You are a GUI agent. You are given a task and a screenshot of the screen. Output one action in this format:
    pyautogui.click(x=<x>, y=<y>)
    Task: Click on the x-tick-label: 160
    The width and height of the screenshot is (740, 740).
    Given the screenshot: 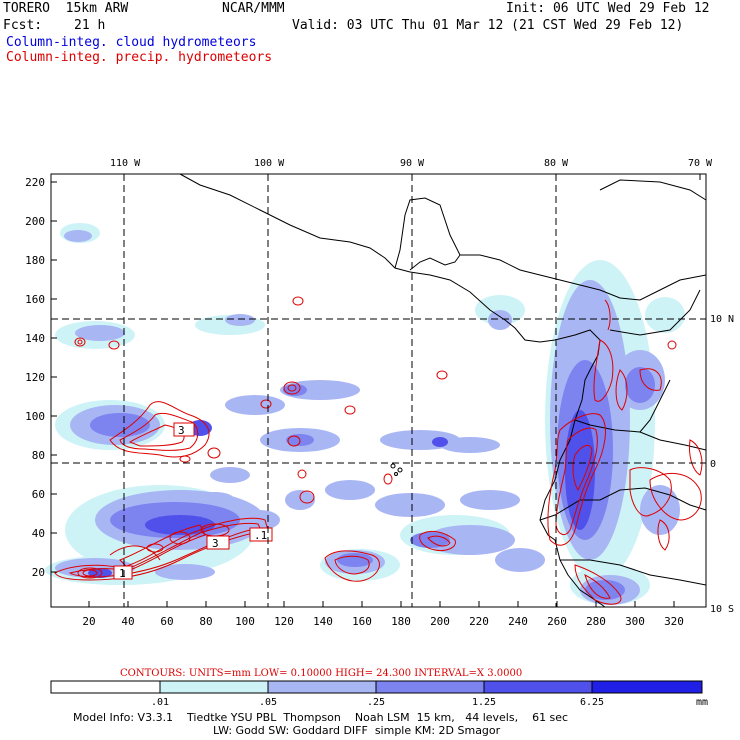 What is the action you would take?
    pyautogui.click(x=362, y=621)
    